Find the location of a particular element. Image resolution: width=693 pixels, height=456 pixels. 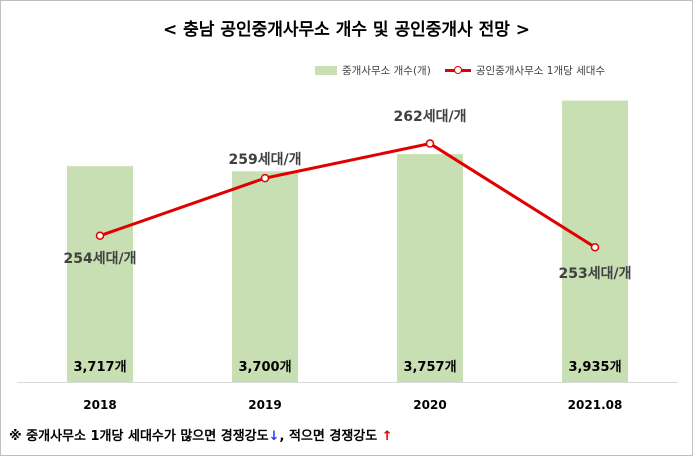

x-tick-2020: 2020 is located at coordinates (429, 405).